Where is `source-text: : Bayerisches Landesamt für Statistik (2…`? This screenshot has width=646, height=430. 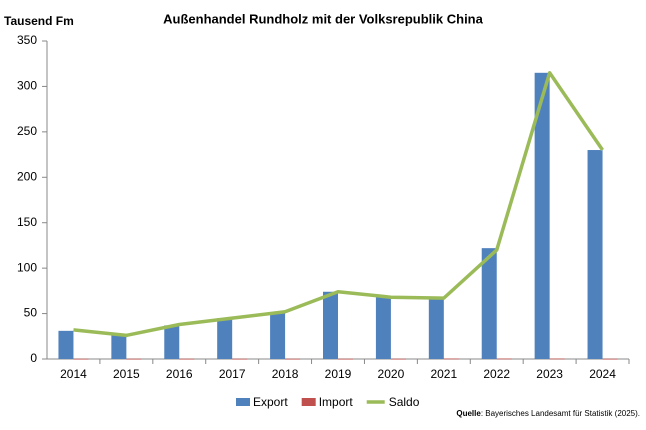
source-text: : Bayerisches Landesamt für Statistik (2… is located at coordinates (560, 413).